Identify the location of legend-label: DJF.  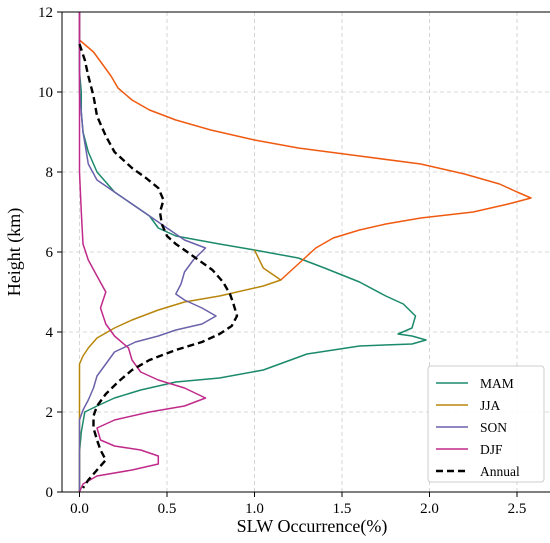
(491, 449).